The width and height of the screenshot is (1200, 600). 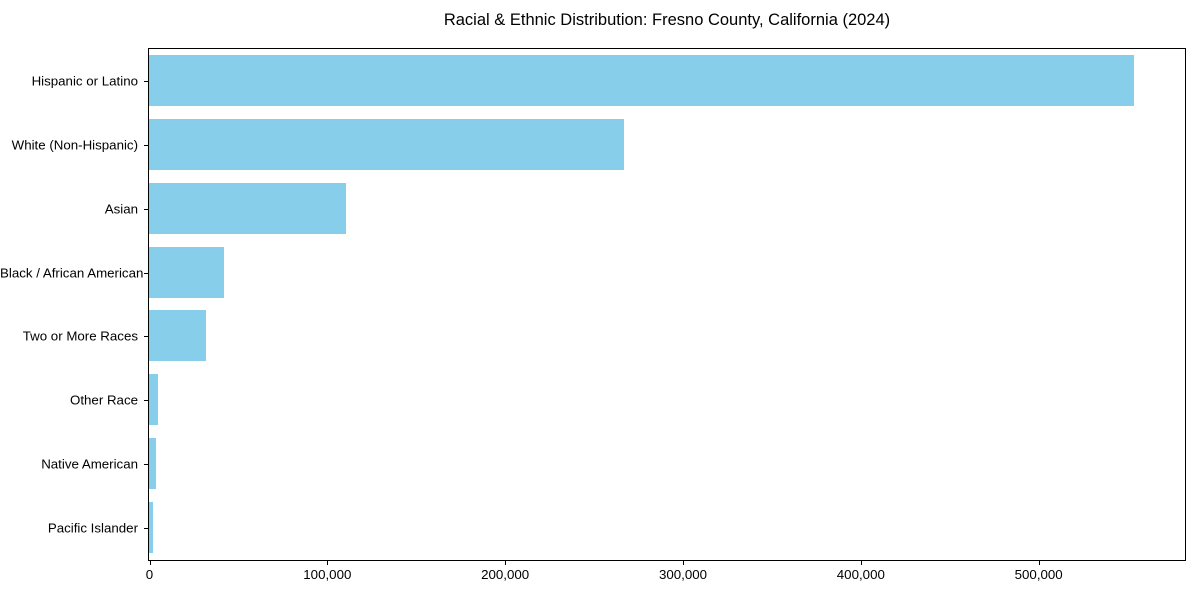 What do you see at coordinates (327, 574) in the screenshot?
I see `x-tick-label: 100,000` at bounding box center [327, 574].